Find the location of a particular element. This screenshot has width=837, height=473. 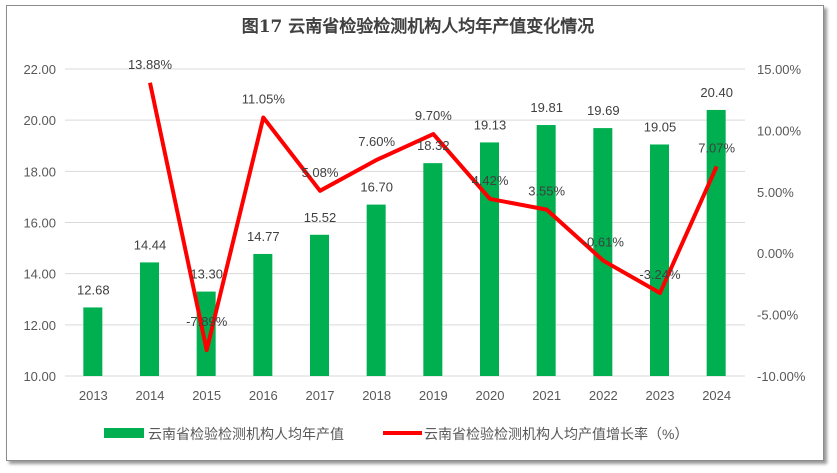

line-data-label: -7.89% is located at coordinates (207, 321).